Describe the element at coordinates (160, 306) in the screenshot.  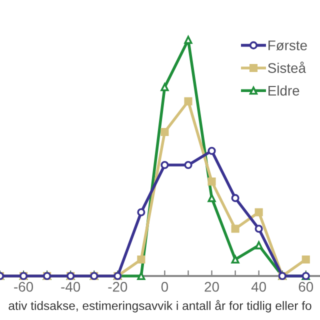
I see `x-axis-title: ativ tidsakse, estimeringsavvik i antall år for tidlig eller fo` at that location.